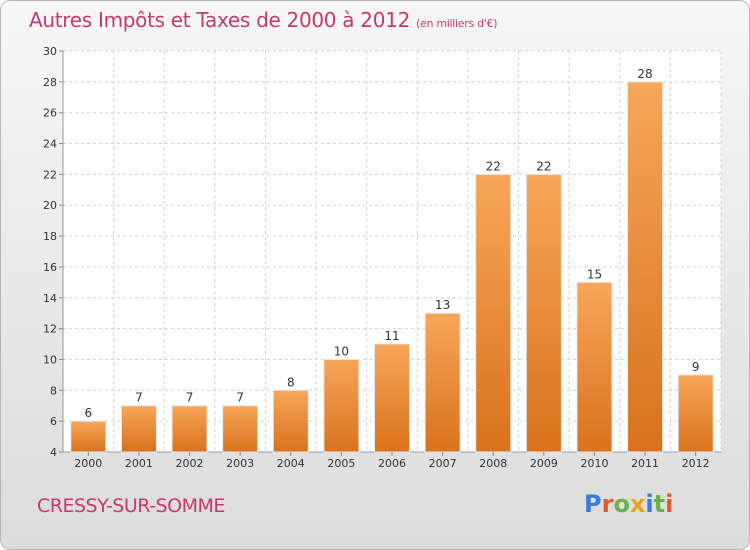 This screenshot has width=750, height=550. What do you see at coordinates (50, 51) in the screenshot?
I see `y-tick-label: 30` at bounding box center [50, 51].